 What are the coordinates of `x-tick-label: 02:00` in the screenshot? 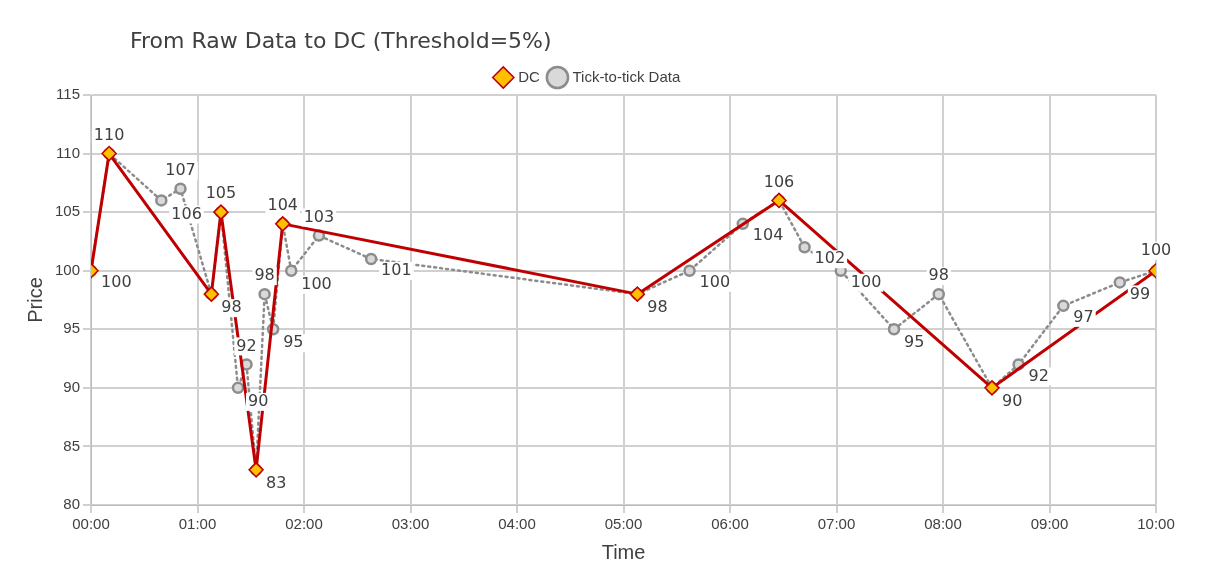 It's located at (304, 524).